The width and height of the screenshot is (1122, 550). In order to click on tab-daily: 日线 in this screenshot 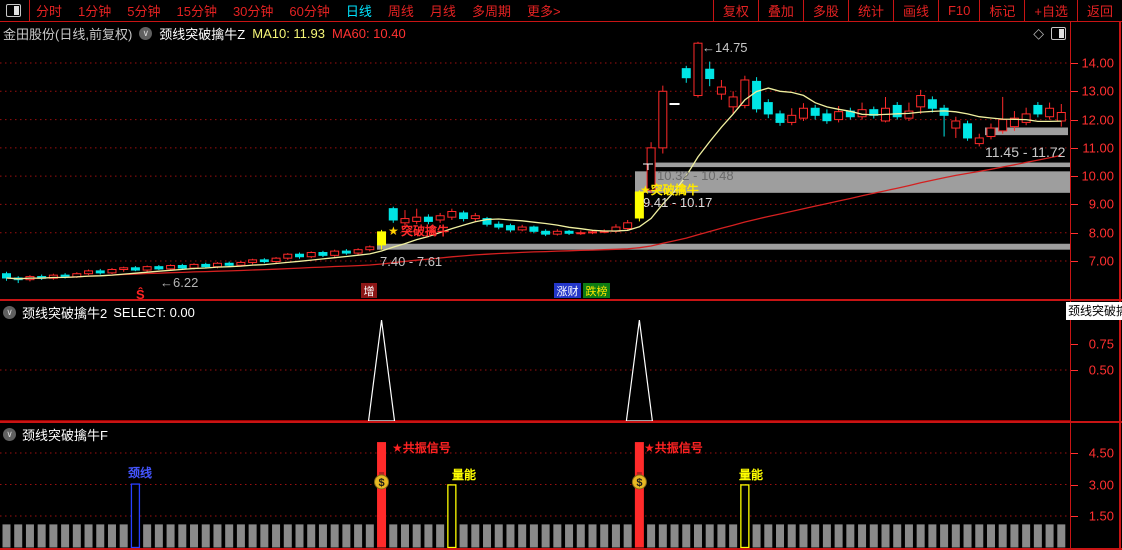, I will do `click(358, 11)`.